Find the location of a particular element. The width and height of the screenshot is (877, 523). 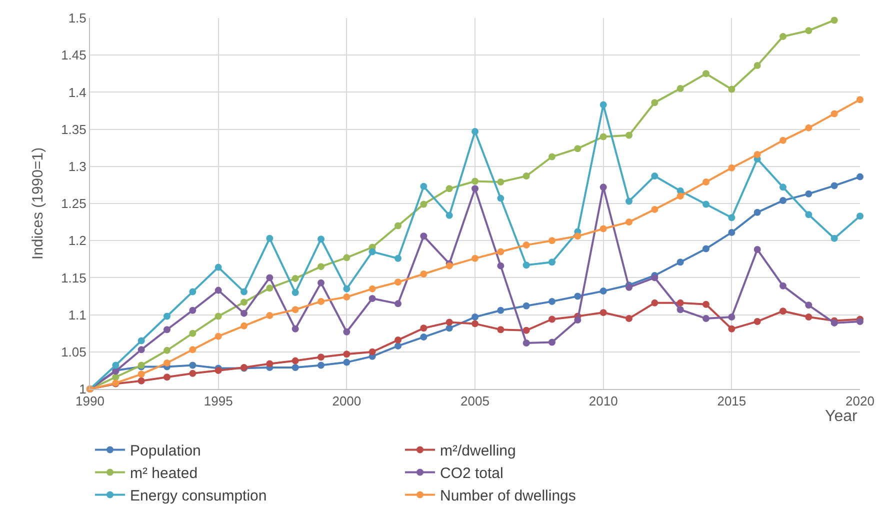

y-tick-label: 1.2 is located at coordinates (77, 240).